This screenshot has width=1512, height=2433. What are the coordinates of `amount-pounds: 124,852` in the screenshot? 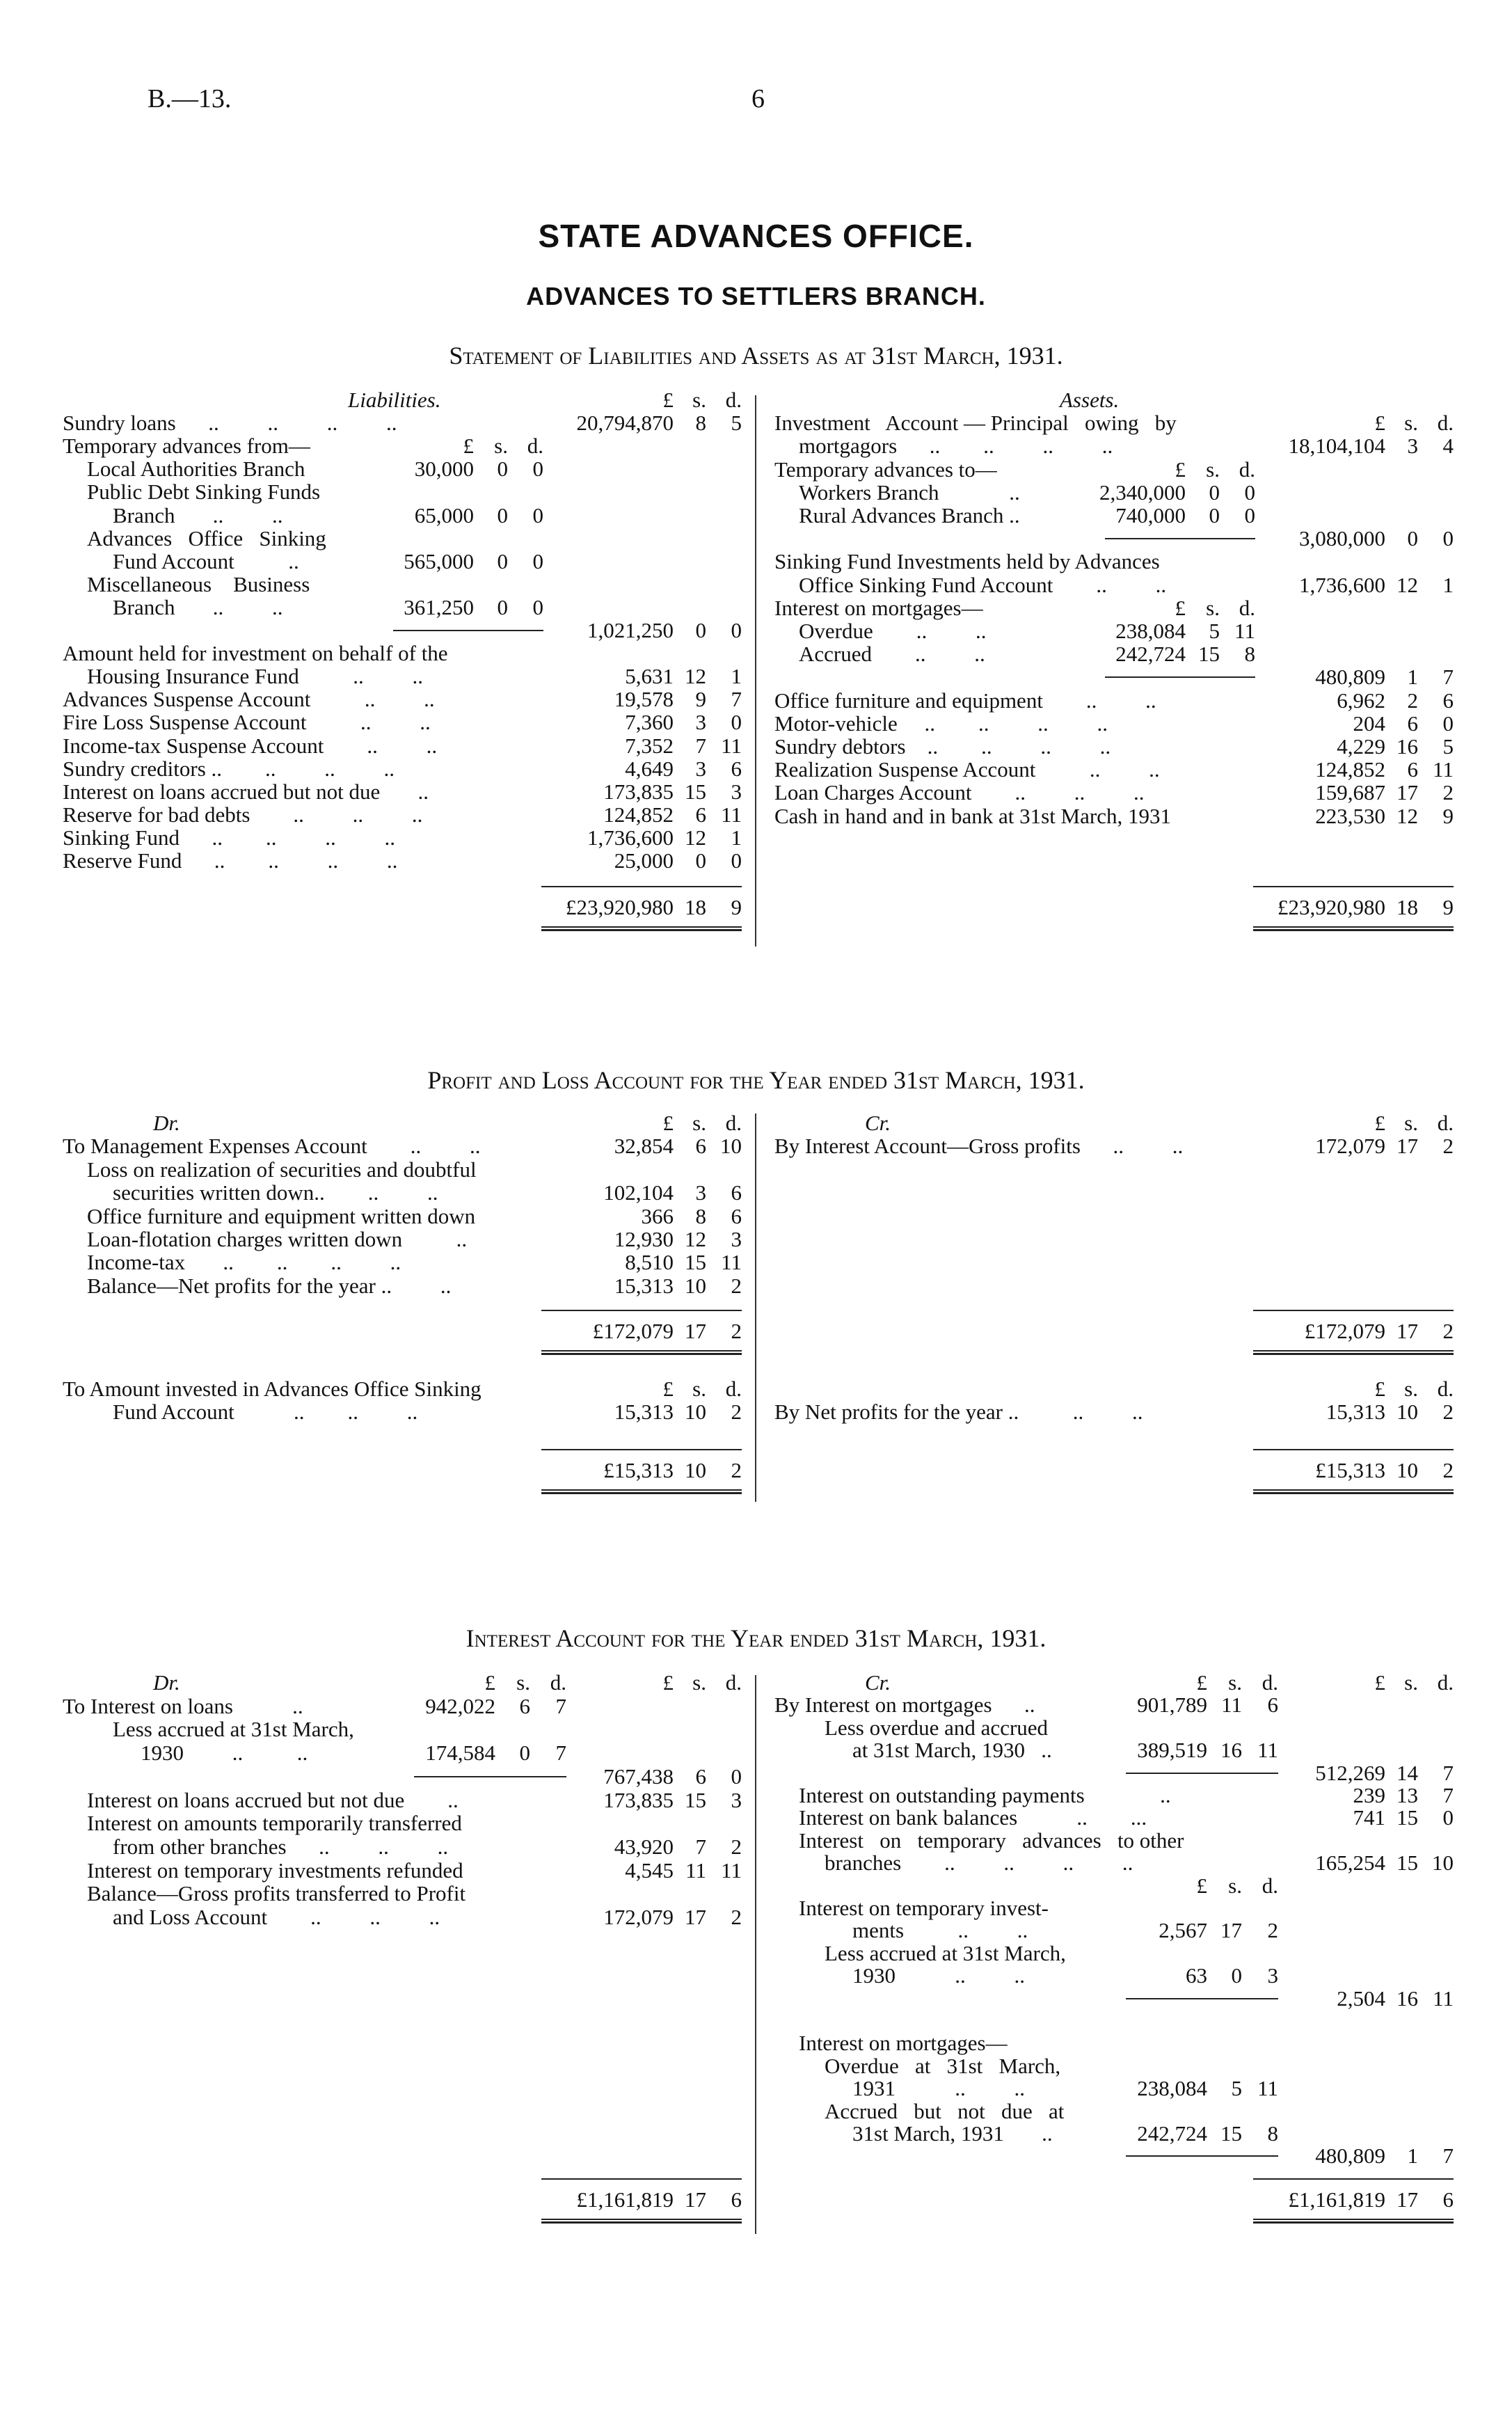 It's located at (1350, 769).